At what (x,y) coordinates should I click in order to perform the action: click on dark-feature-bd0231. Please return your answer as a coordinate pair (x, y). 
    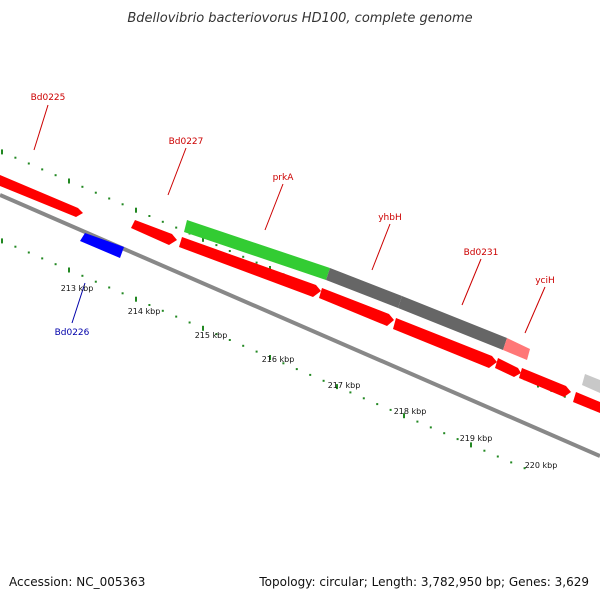
    Looking at the image, I should click on (452, 323).